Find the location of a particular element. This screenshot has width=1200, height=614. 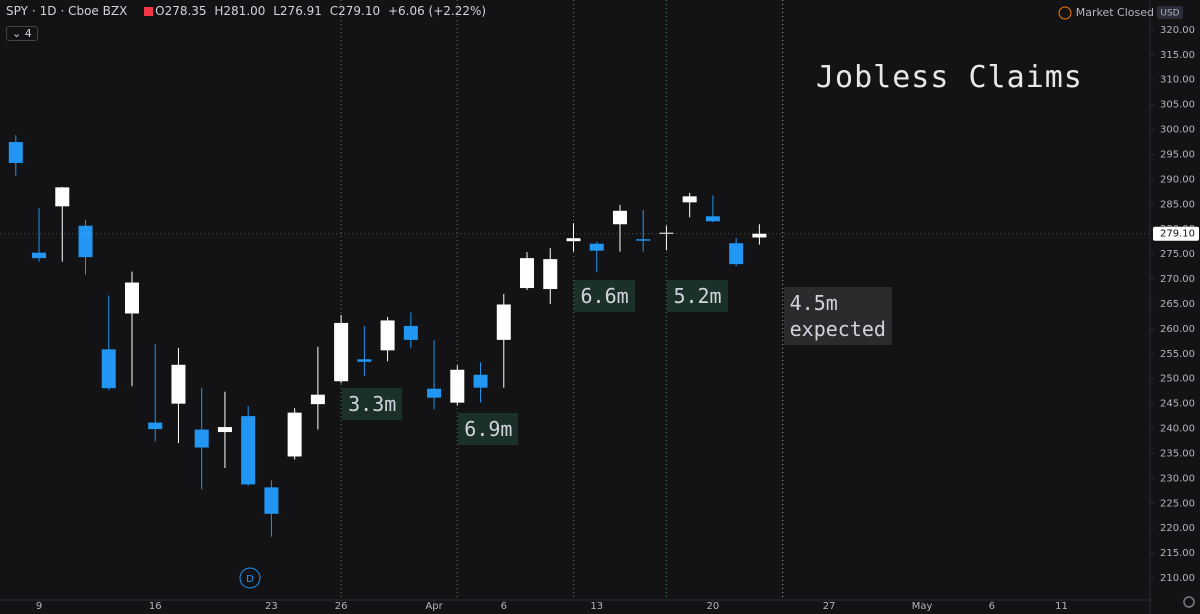

y-tick-label: 290.00 is located at coordinates (1177, 179).